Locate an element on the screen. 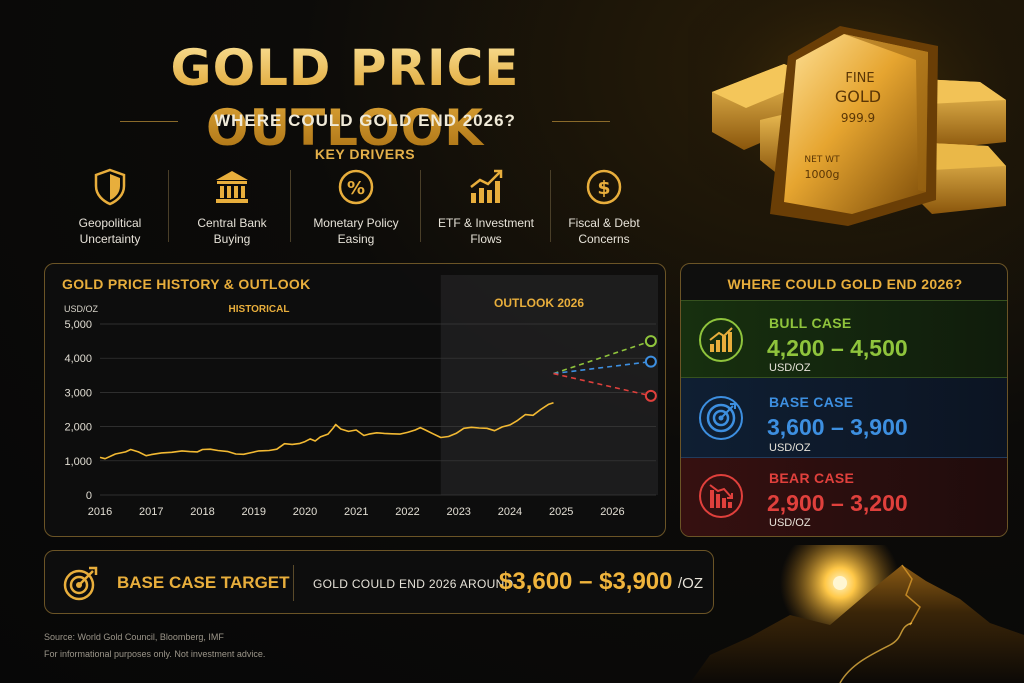  x-tick-label: 2021 is located at coordinates (356, 512).